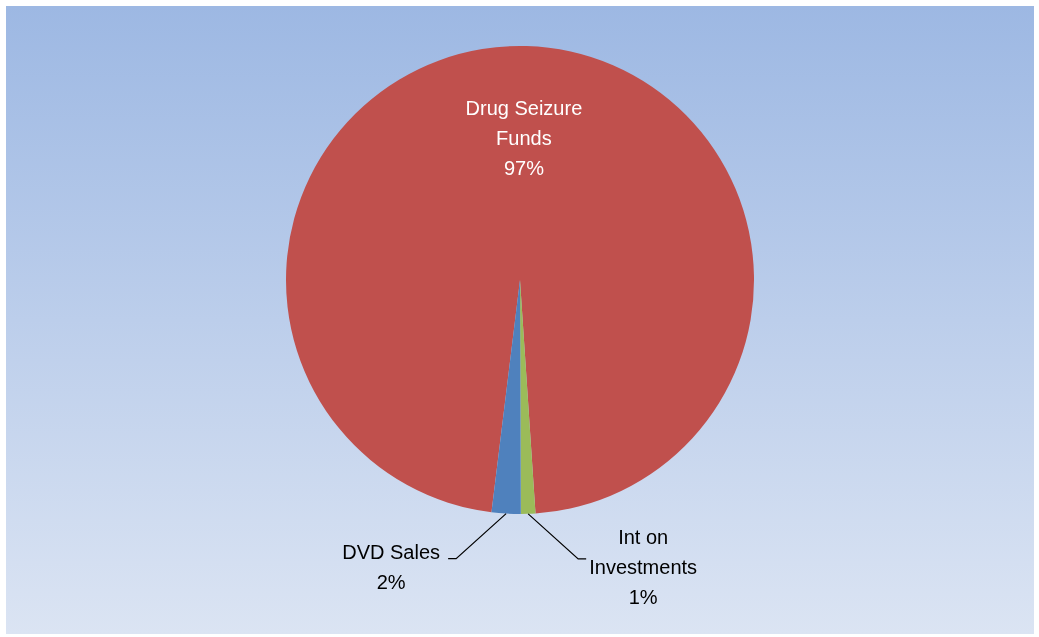 Image resolution: width=1039 pixels, height=637 pixels. Describe the element at coordinates (524, 123) in the screenshot. I see `slice-label: Drug Seizure Funds` at that location.